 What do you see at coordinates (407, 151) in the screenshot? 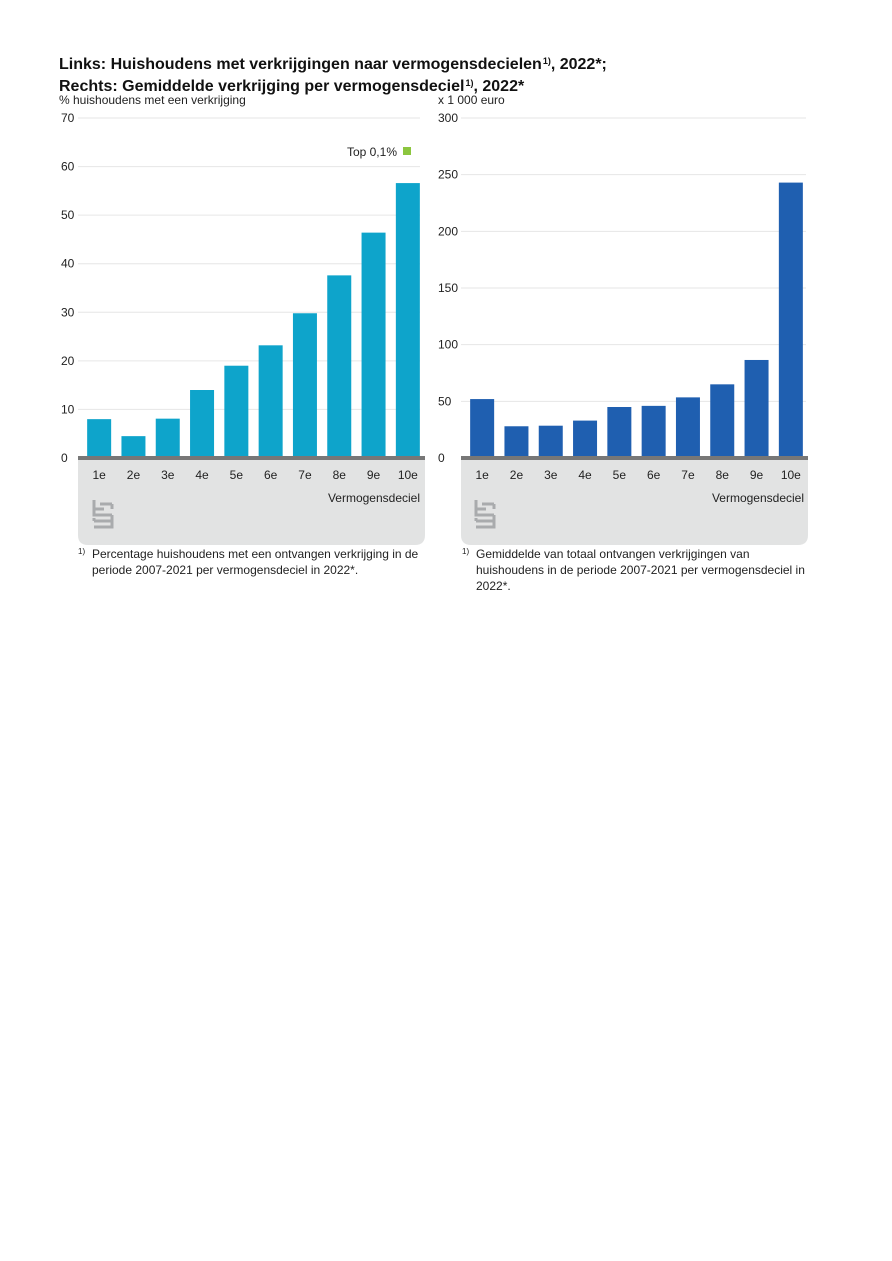
I see `left-legend-marker` at bounding box center [407, 151].